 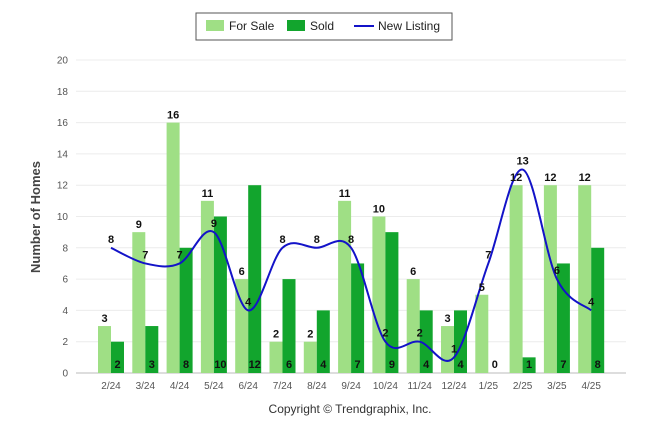 What do you see at coordinates (117, 365) in the screenshot?
I see `label-sold: 2` at bounding box center [117, 365].